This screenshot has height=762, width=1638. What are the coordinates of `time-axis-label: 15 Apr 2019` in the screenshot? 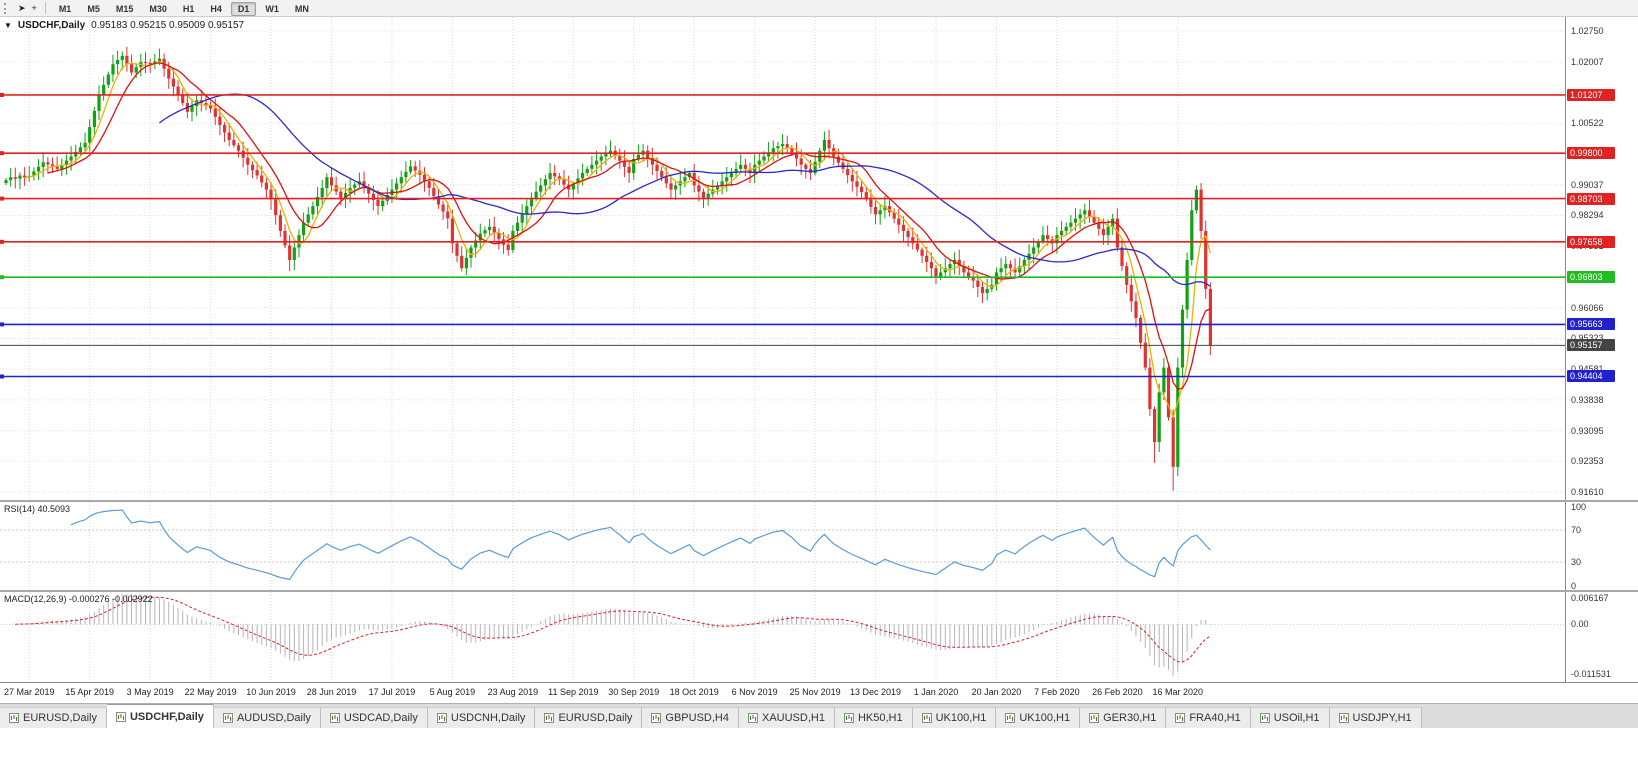 It's located at (89, 692).